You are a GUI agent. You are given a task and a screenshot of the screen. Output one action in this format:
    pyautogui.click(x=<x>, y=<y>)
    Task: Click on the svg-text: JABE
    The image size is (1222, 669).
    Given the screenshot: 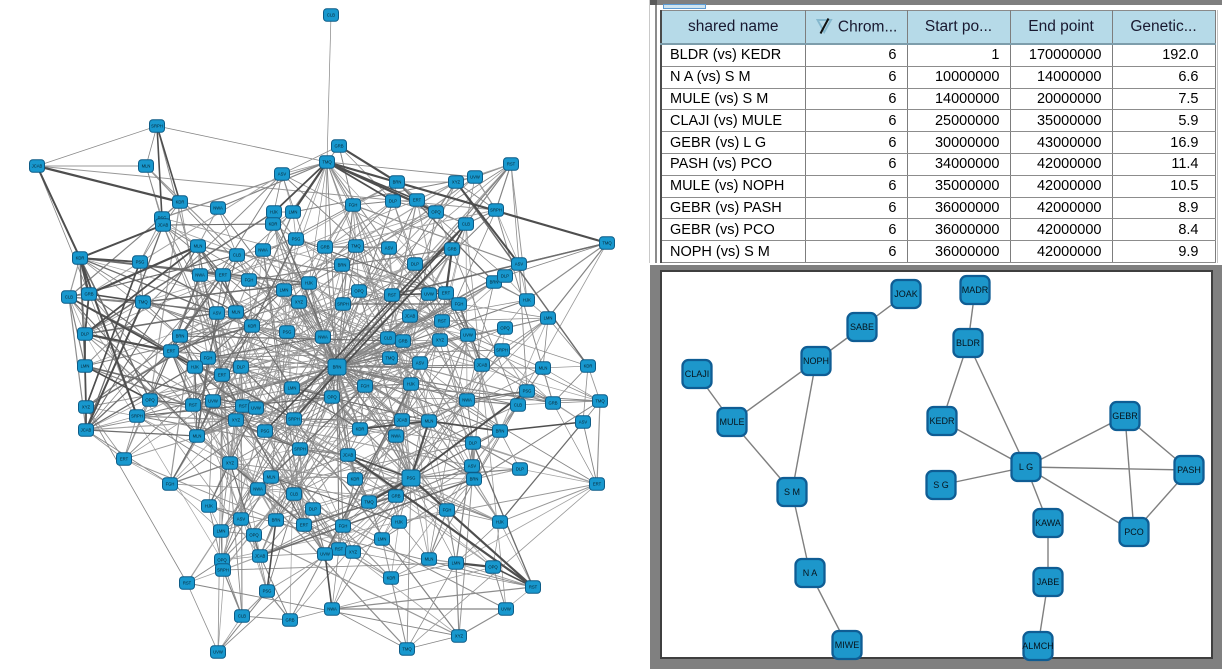 What is the action you would take?
    pyautogui.click(x=1048, y=582)
    